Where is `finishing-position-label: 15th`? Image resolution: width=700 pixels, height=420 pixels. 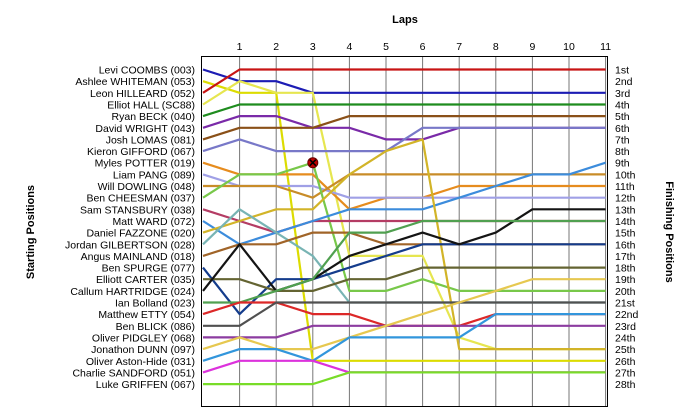
finishing-position-label: 15th is located at coordinates (625, 234).